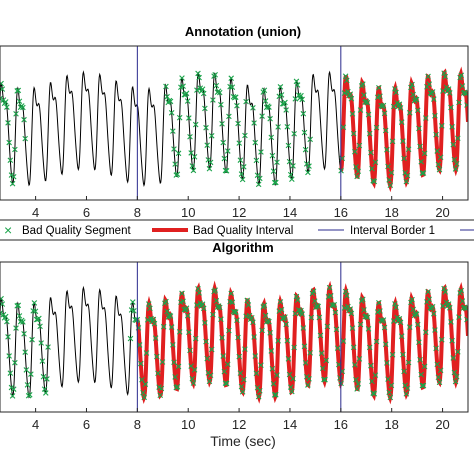  I want to click on x-tick-label: 6, so click(86, 424).